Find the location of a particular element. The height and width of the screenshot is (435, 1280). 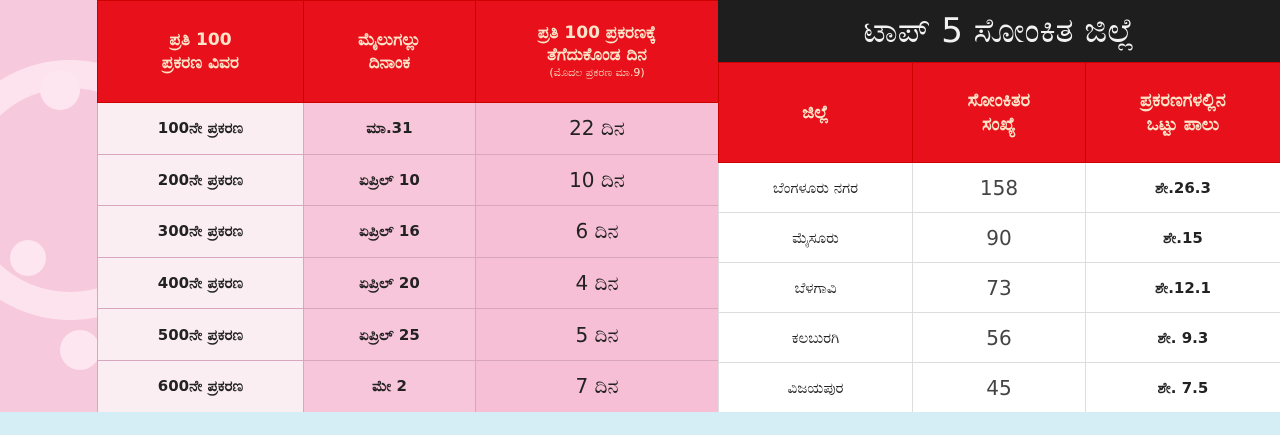

table-cell: 400ನೇ ಪ್ರಕರಣ is located at coordinates (200, 283).